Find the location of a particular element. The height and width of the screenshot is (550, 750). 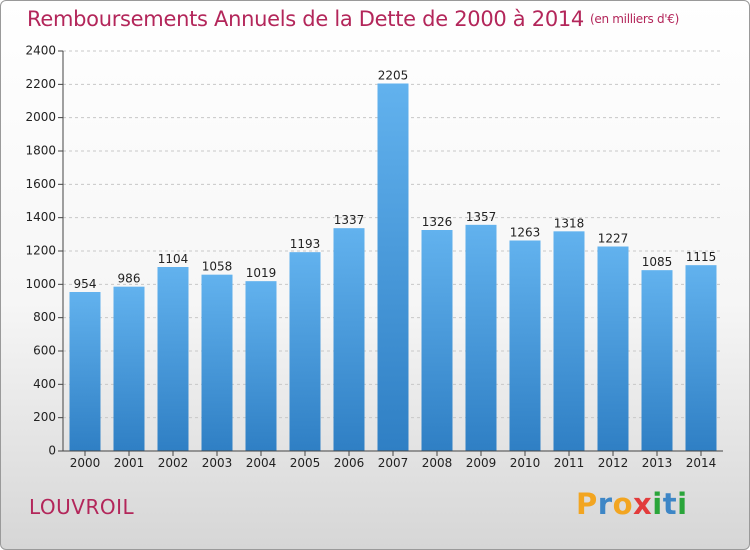

data-label-2014: 1115 is located at coordinates (701, 257).